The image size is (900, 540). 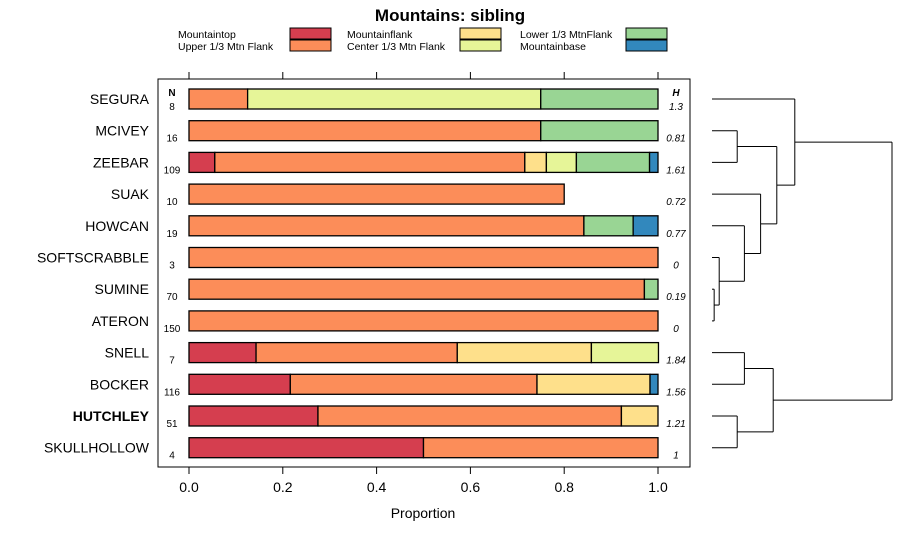 I want to click on row-h-value: 1.84, so click(x=676, y=361).